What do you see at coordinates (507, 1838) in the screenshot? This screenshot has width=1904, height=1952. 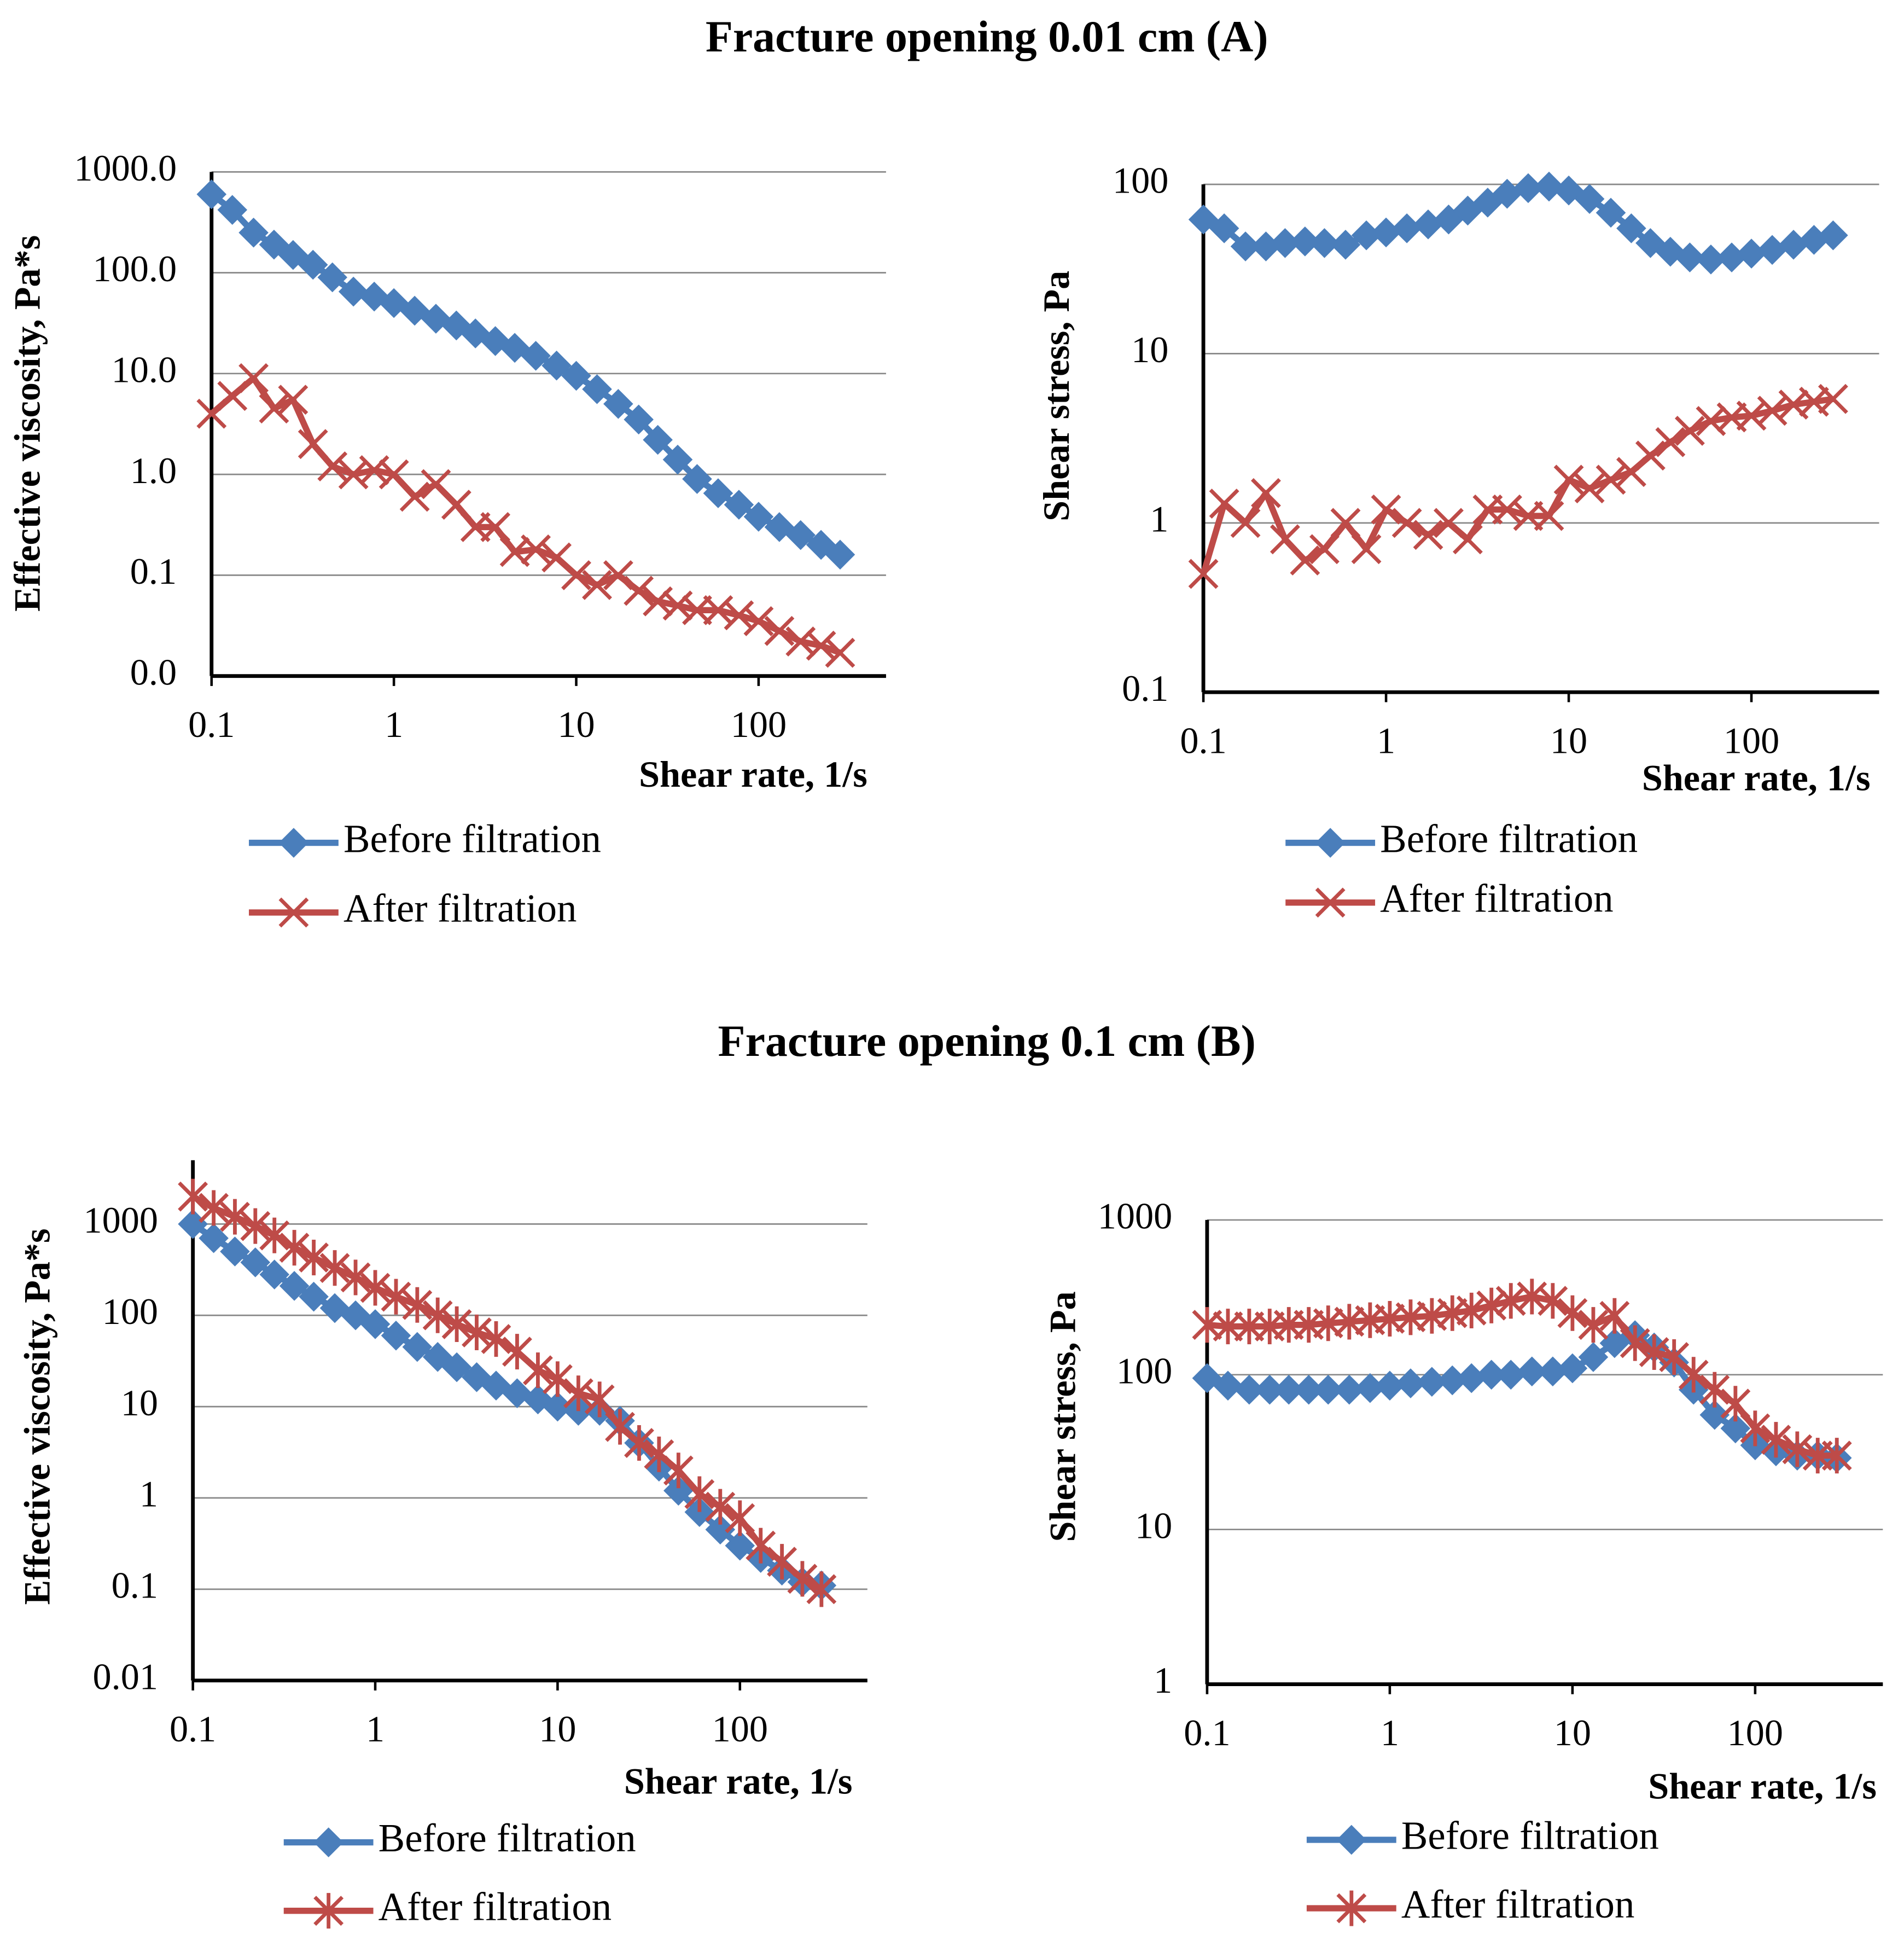 I see `legend-label: Before filtration` at bounding box center [507, 1838].